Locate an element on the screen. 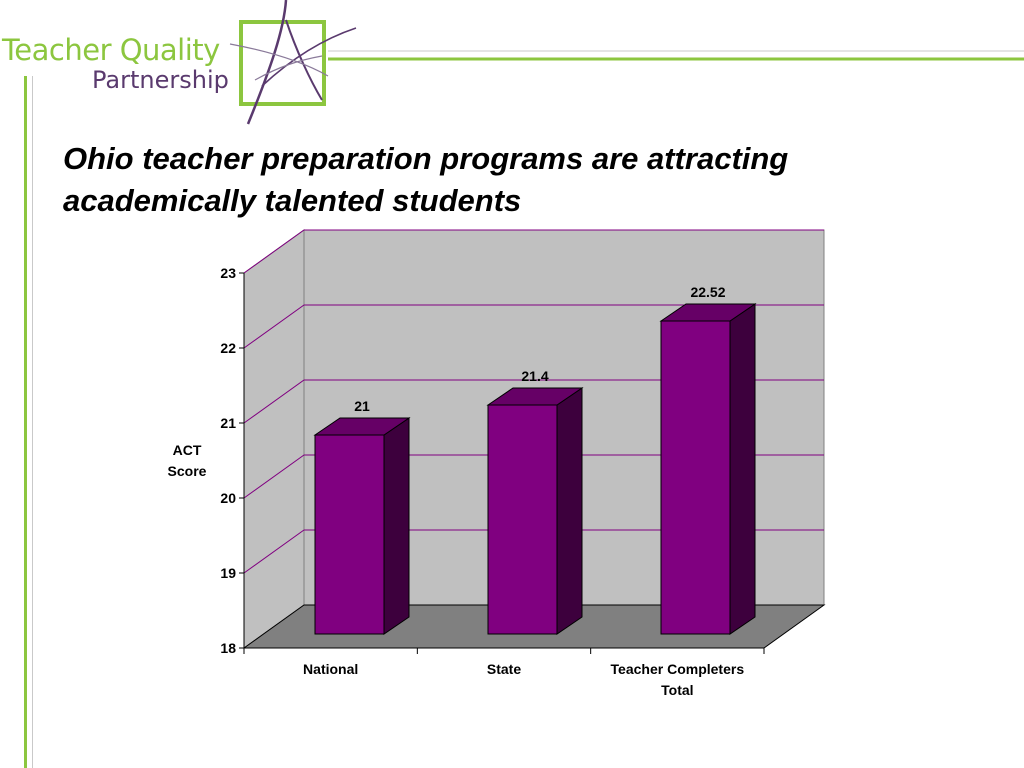 Image resolution: width=1024 pixels, height=768 pixels. y-tick-label: 22 is located at coordinates (228, 348).